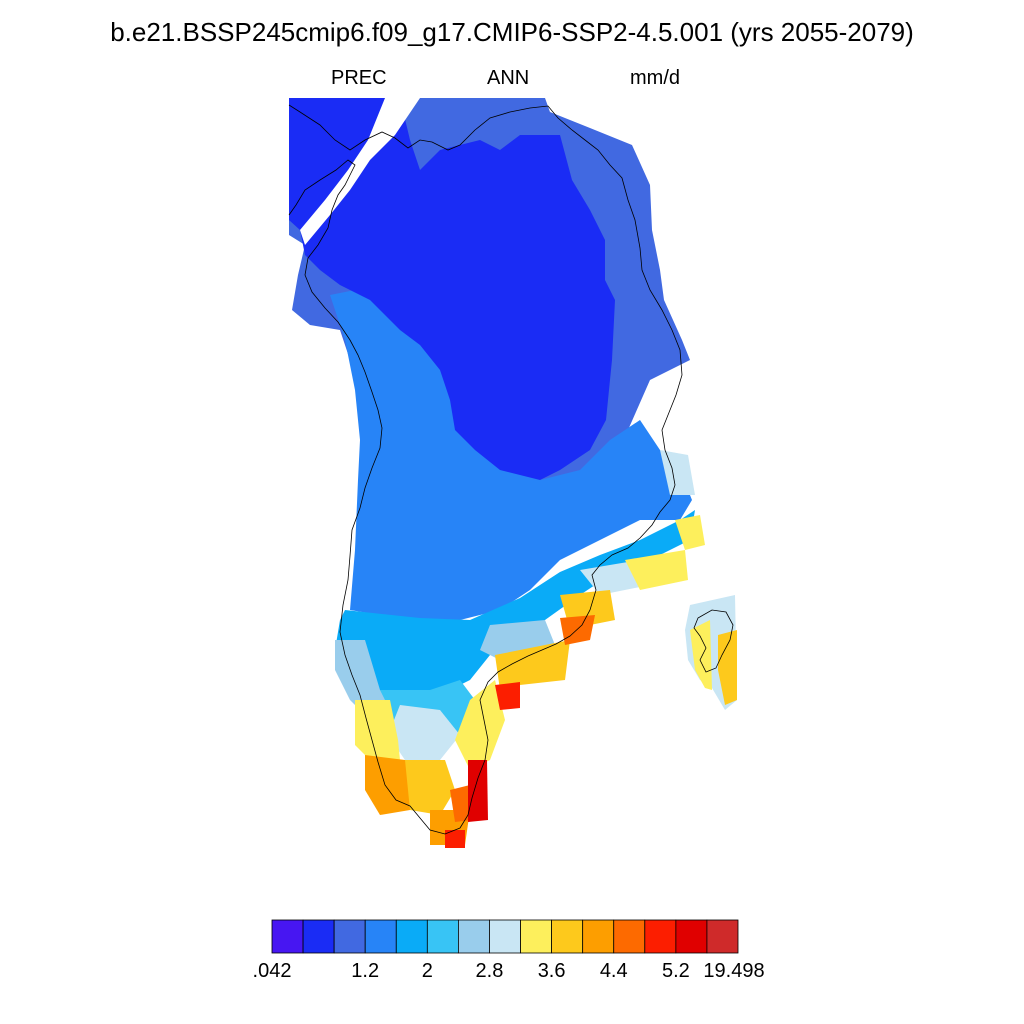 This screenshot has height=1024, width=1024. I want to click on colorbar-tick-label: 3.6, so click(551, 971).